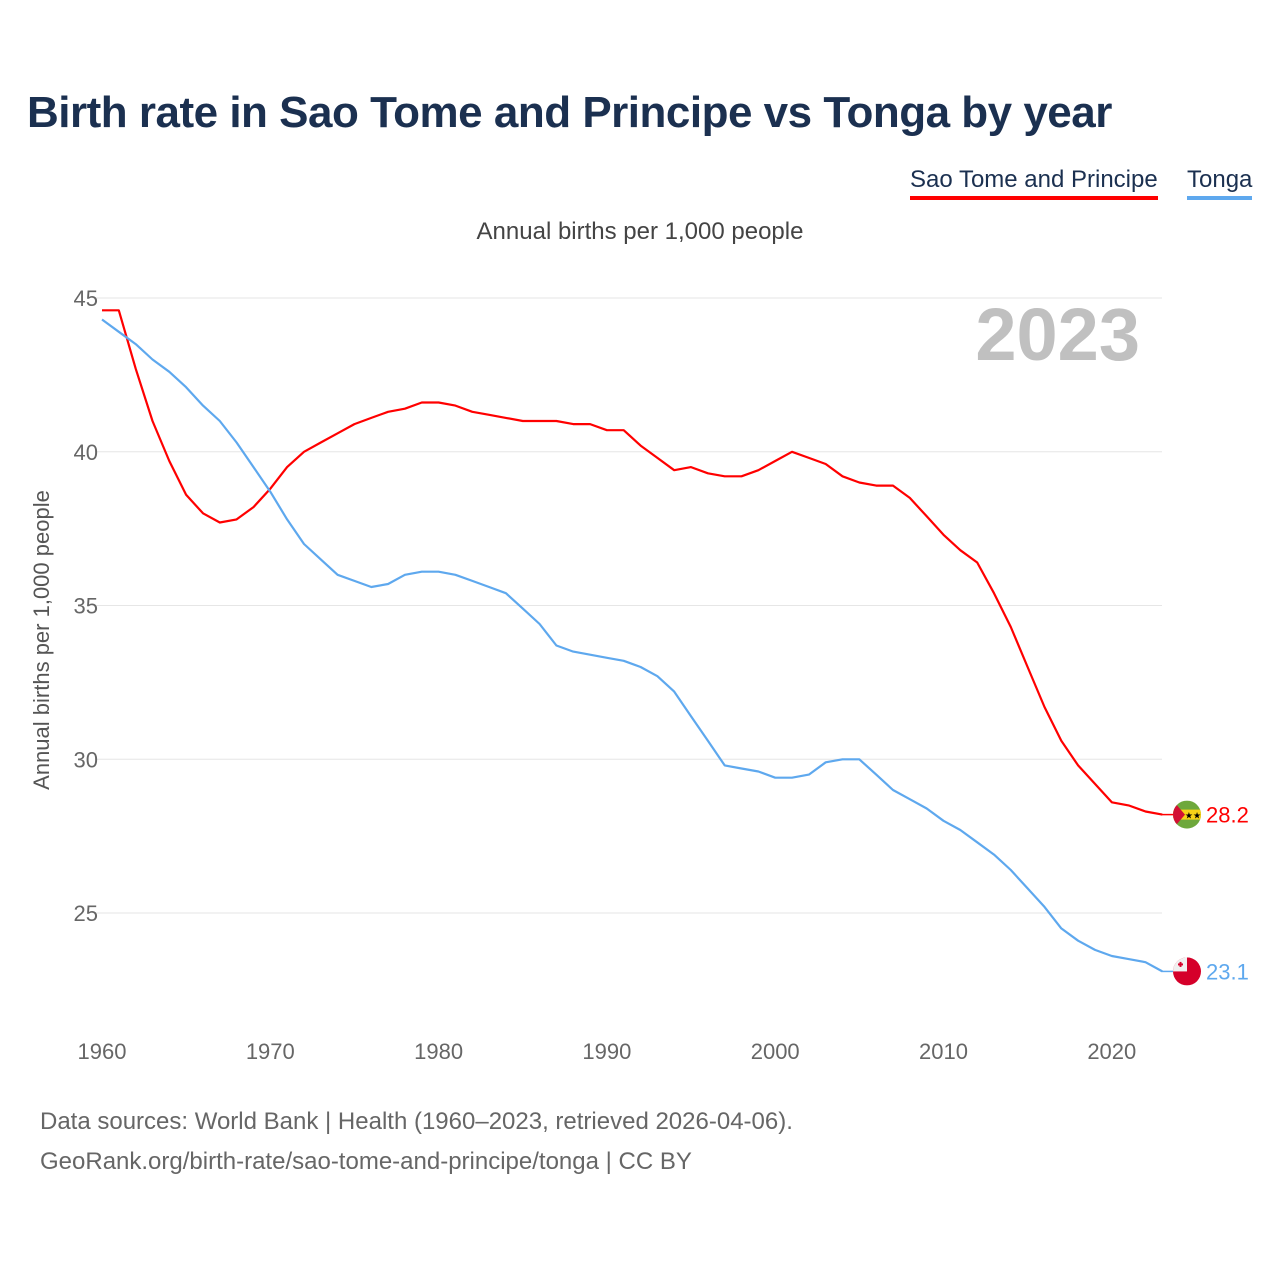 This screenshot has width=1280, height=1280. What do you see at coordinates (1187, 971) in the screenshot?
I see `tonga-flag-icon` at bounding box center [1187, 971].